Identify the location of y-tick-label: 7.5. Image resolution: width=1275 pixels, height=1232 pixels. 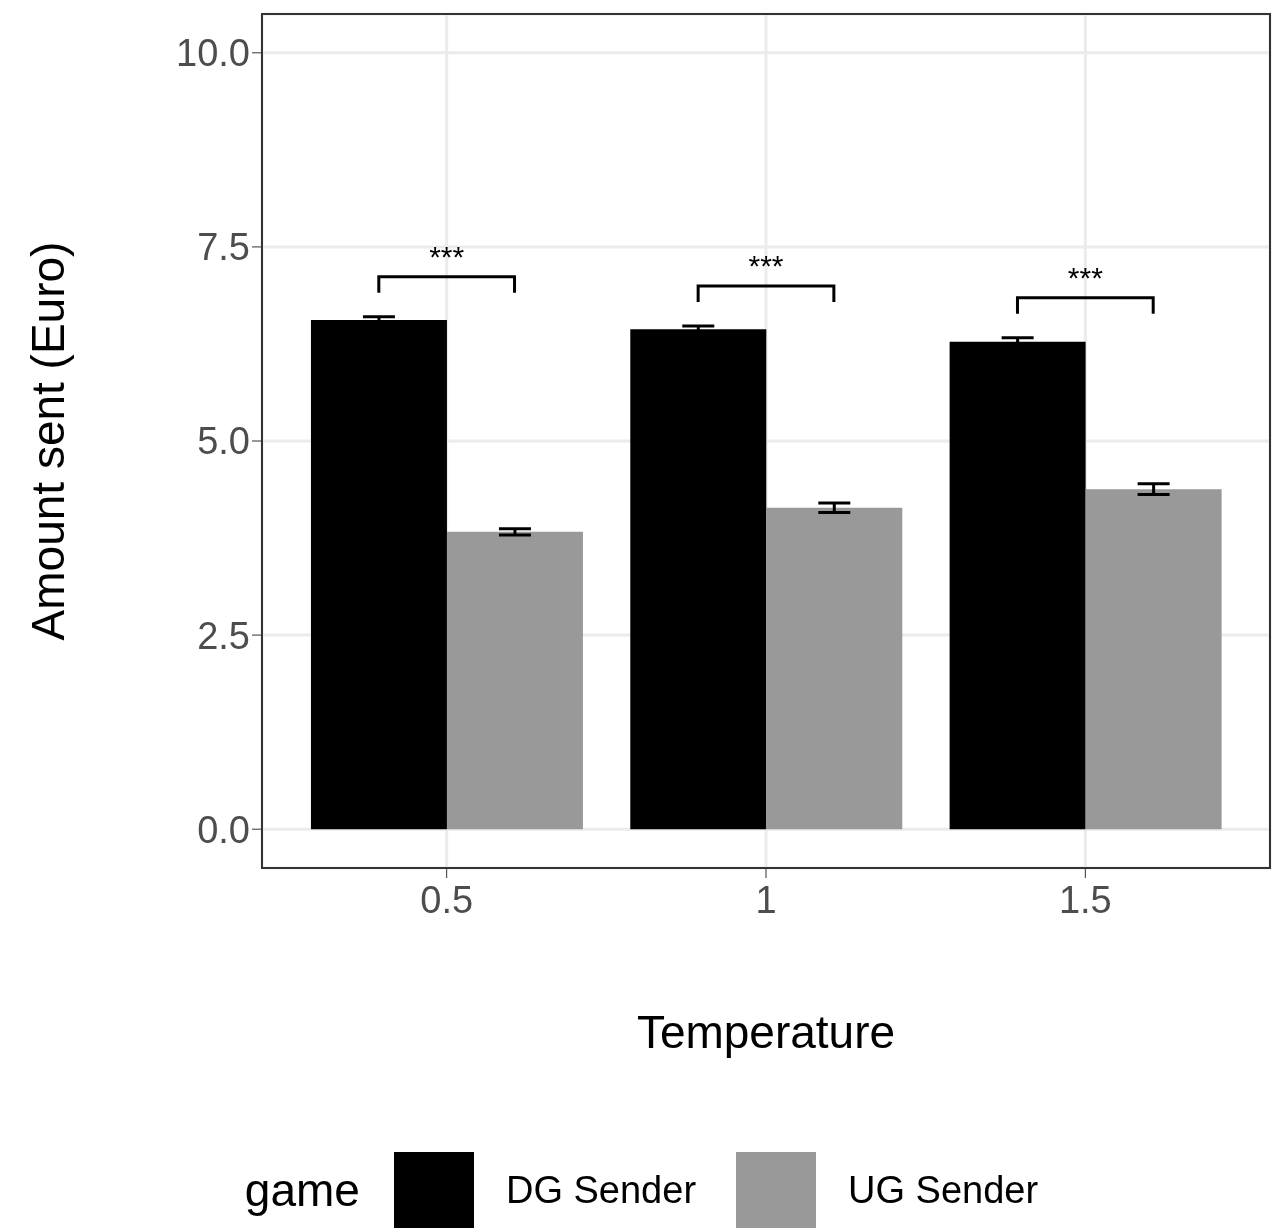
(223, 247).